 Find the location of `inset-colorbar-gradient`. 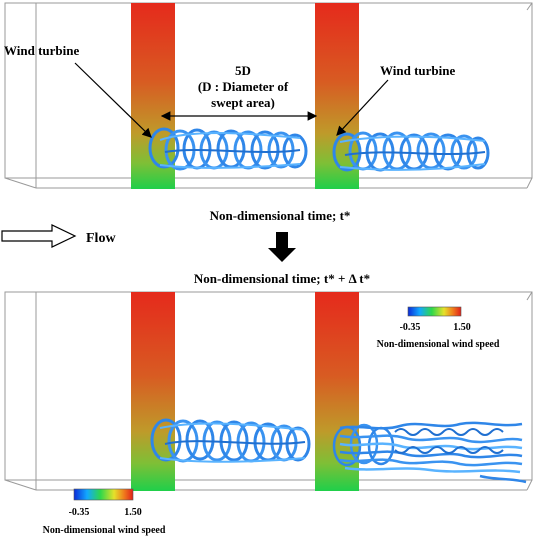

inset-colorbar-gradient is located at coordinates (434, 311).